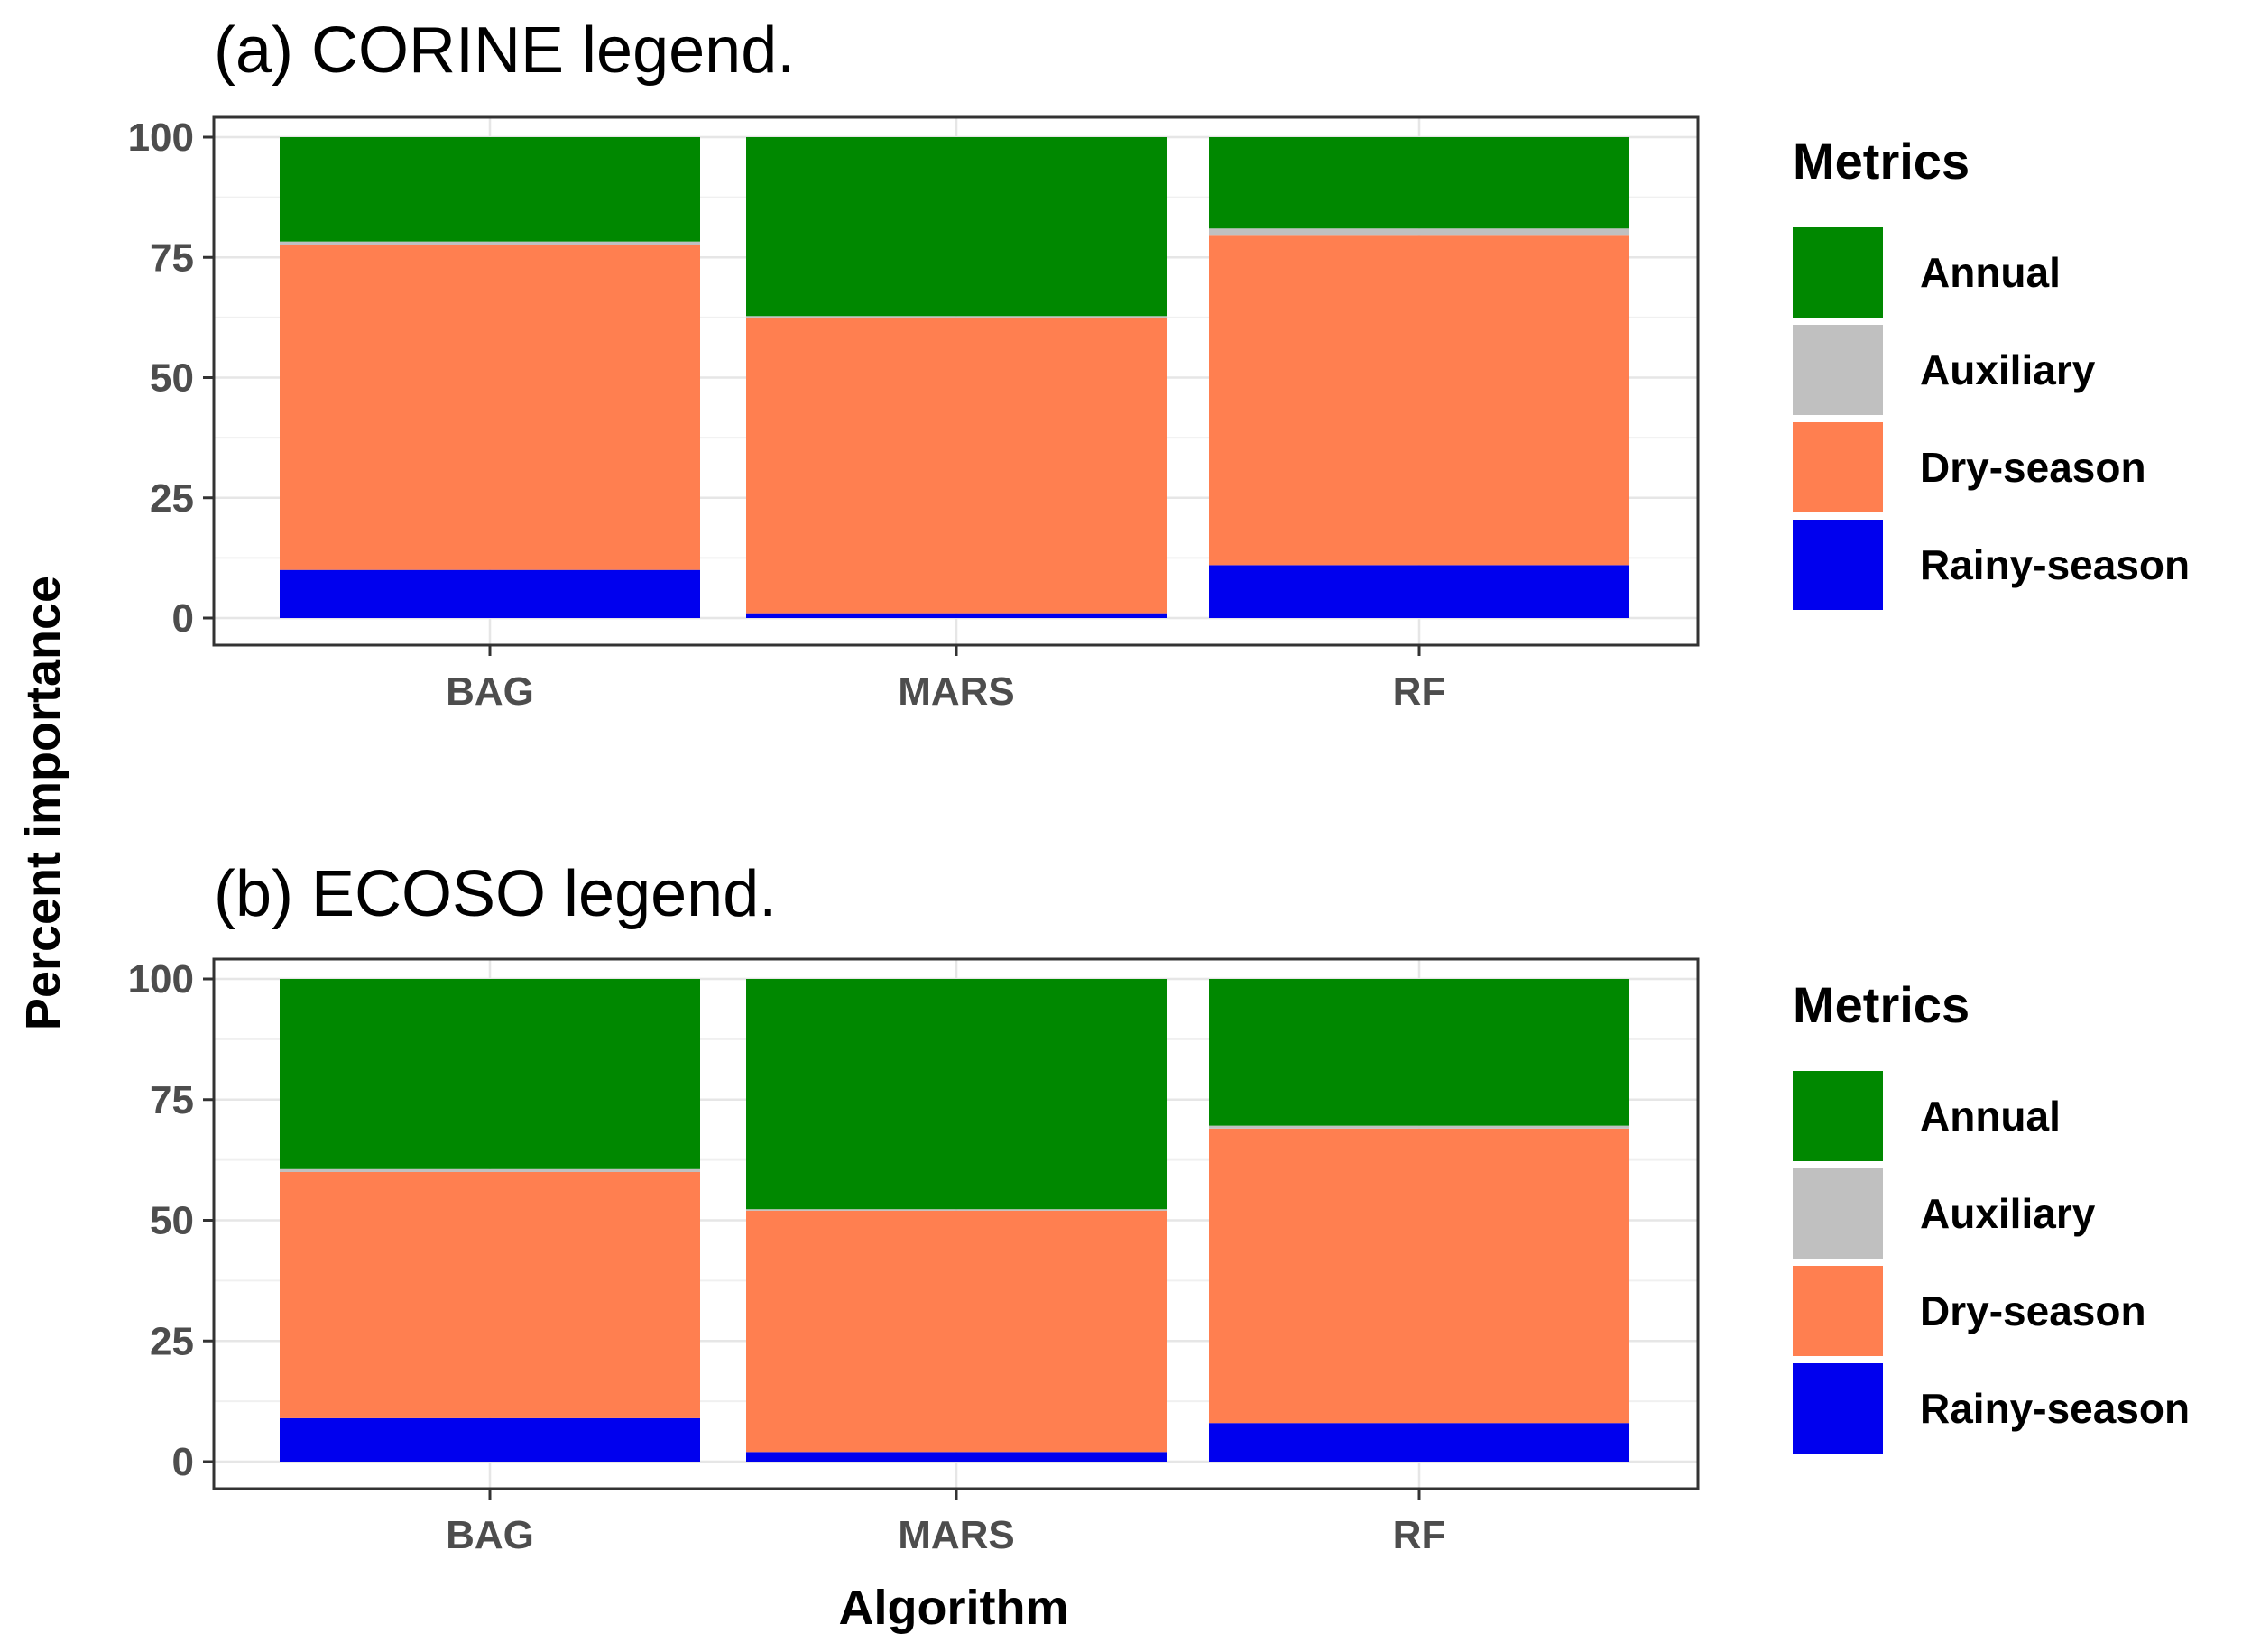 The width and height of the screenshot is (2242, 1652). What do you see at coordinates (504, 50) in the screenshot?
I see `chart-title: (a) CORINE legend.` at bounding box center [504, 50].